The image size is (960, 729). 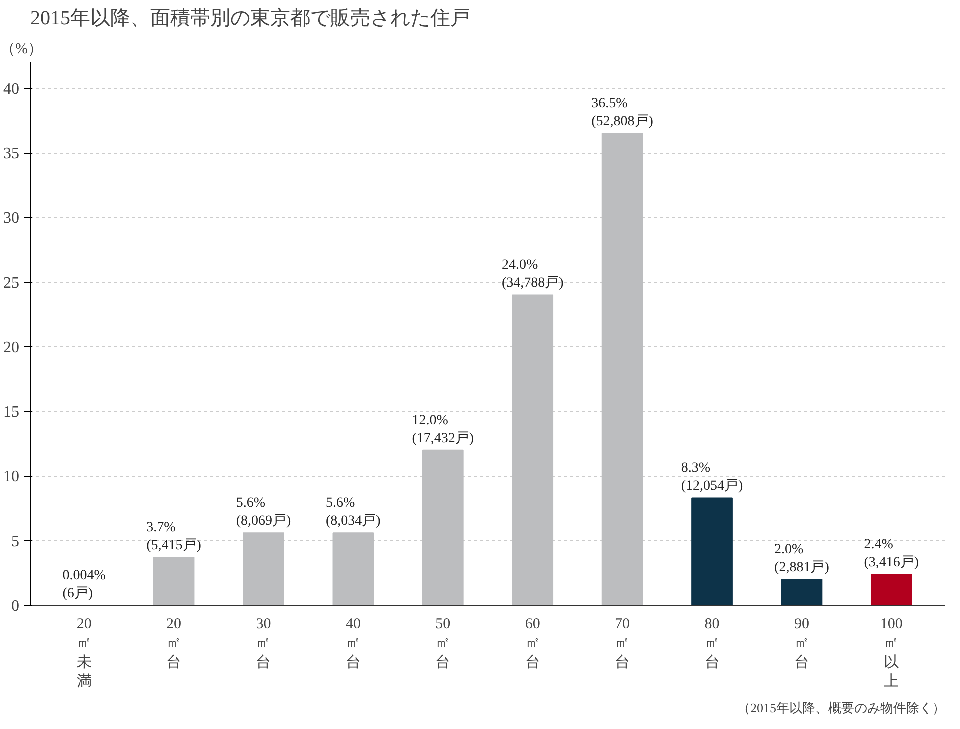 I want to click on y-tick-label: 30, so click(x=12, y=219).